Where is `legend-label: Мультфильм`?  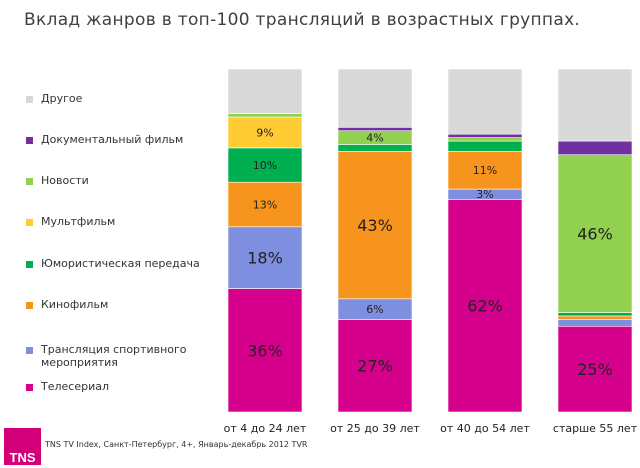 legend-label: Мультфильм is located at coordinates (78, 221).